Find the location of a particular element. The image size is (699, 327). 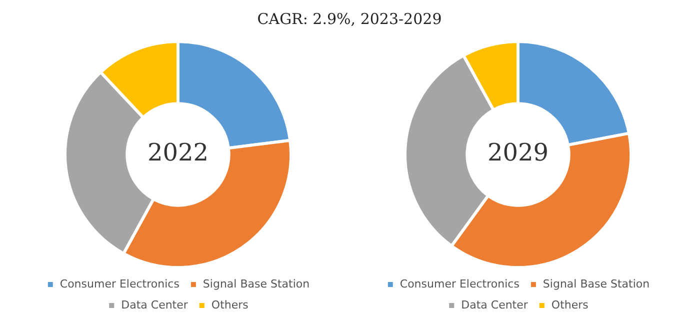

text: 2029 is located at coordinates (518, 152).